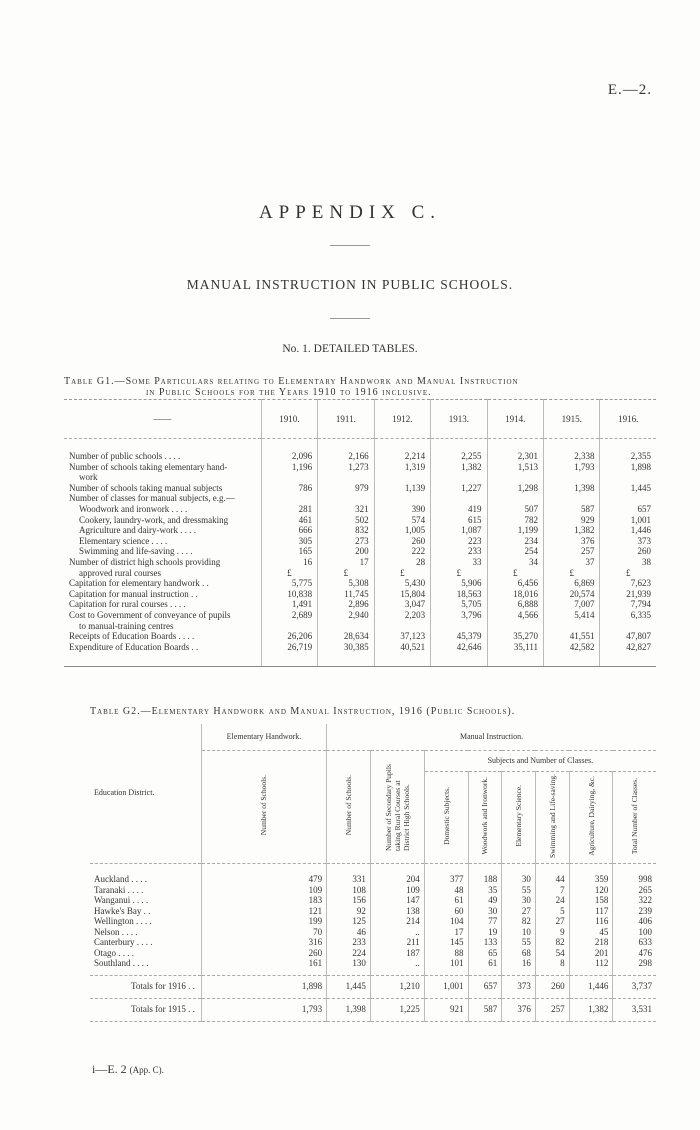 The height and width of the screenshot is (1130, 700). What do you see at coordinates (348, 1010) in the screenshot?
I see `value-cell: 1,398` at bounding box center [348, 1010].